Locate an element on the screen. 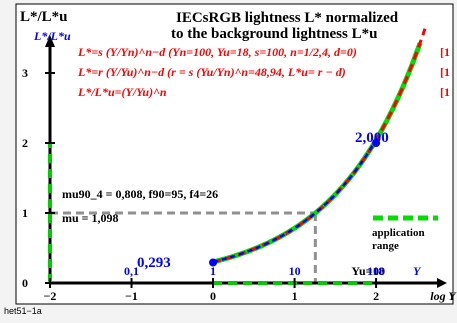 The height and width of the screenshot is (323, 457). x-tick-label: 2 is located at coordinates (376, 296).